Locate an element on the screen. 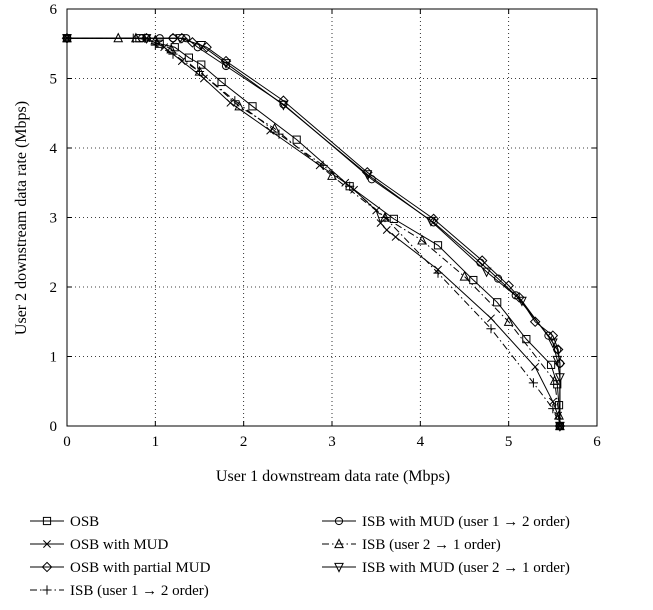 The height and width of the screenshot is (610, 653). x-tick-label: 6 is located at coordinates (597, 442).